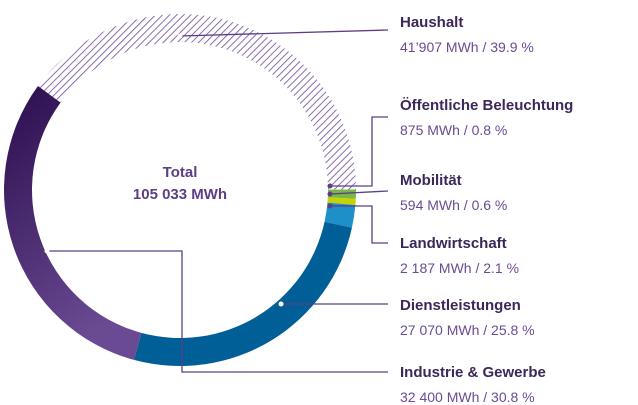  What do you see at coordinates (467, 397) in the screenshot?
I see `value-label: 32 400 MWh / 30.8 %` at bounding box center [467, 397].